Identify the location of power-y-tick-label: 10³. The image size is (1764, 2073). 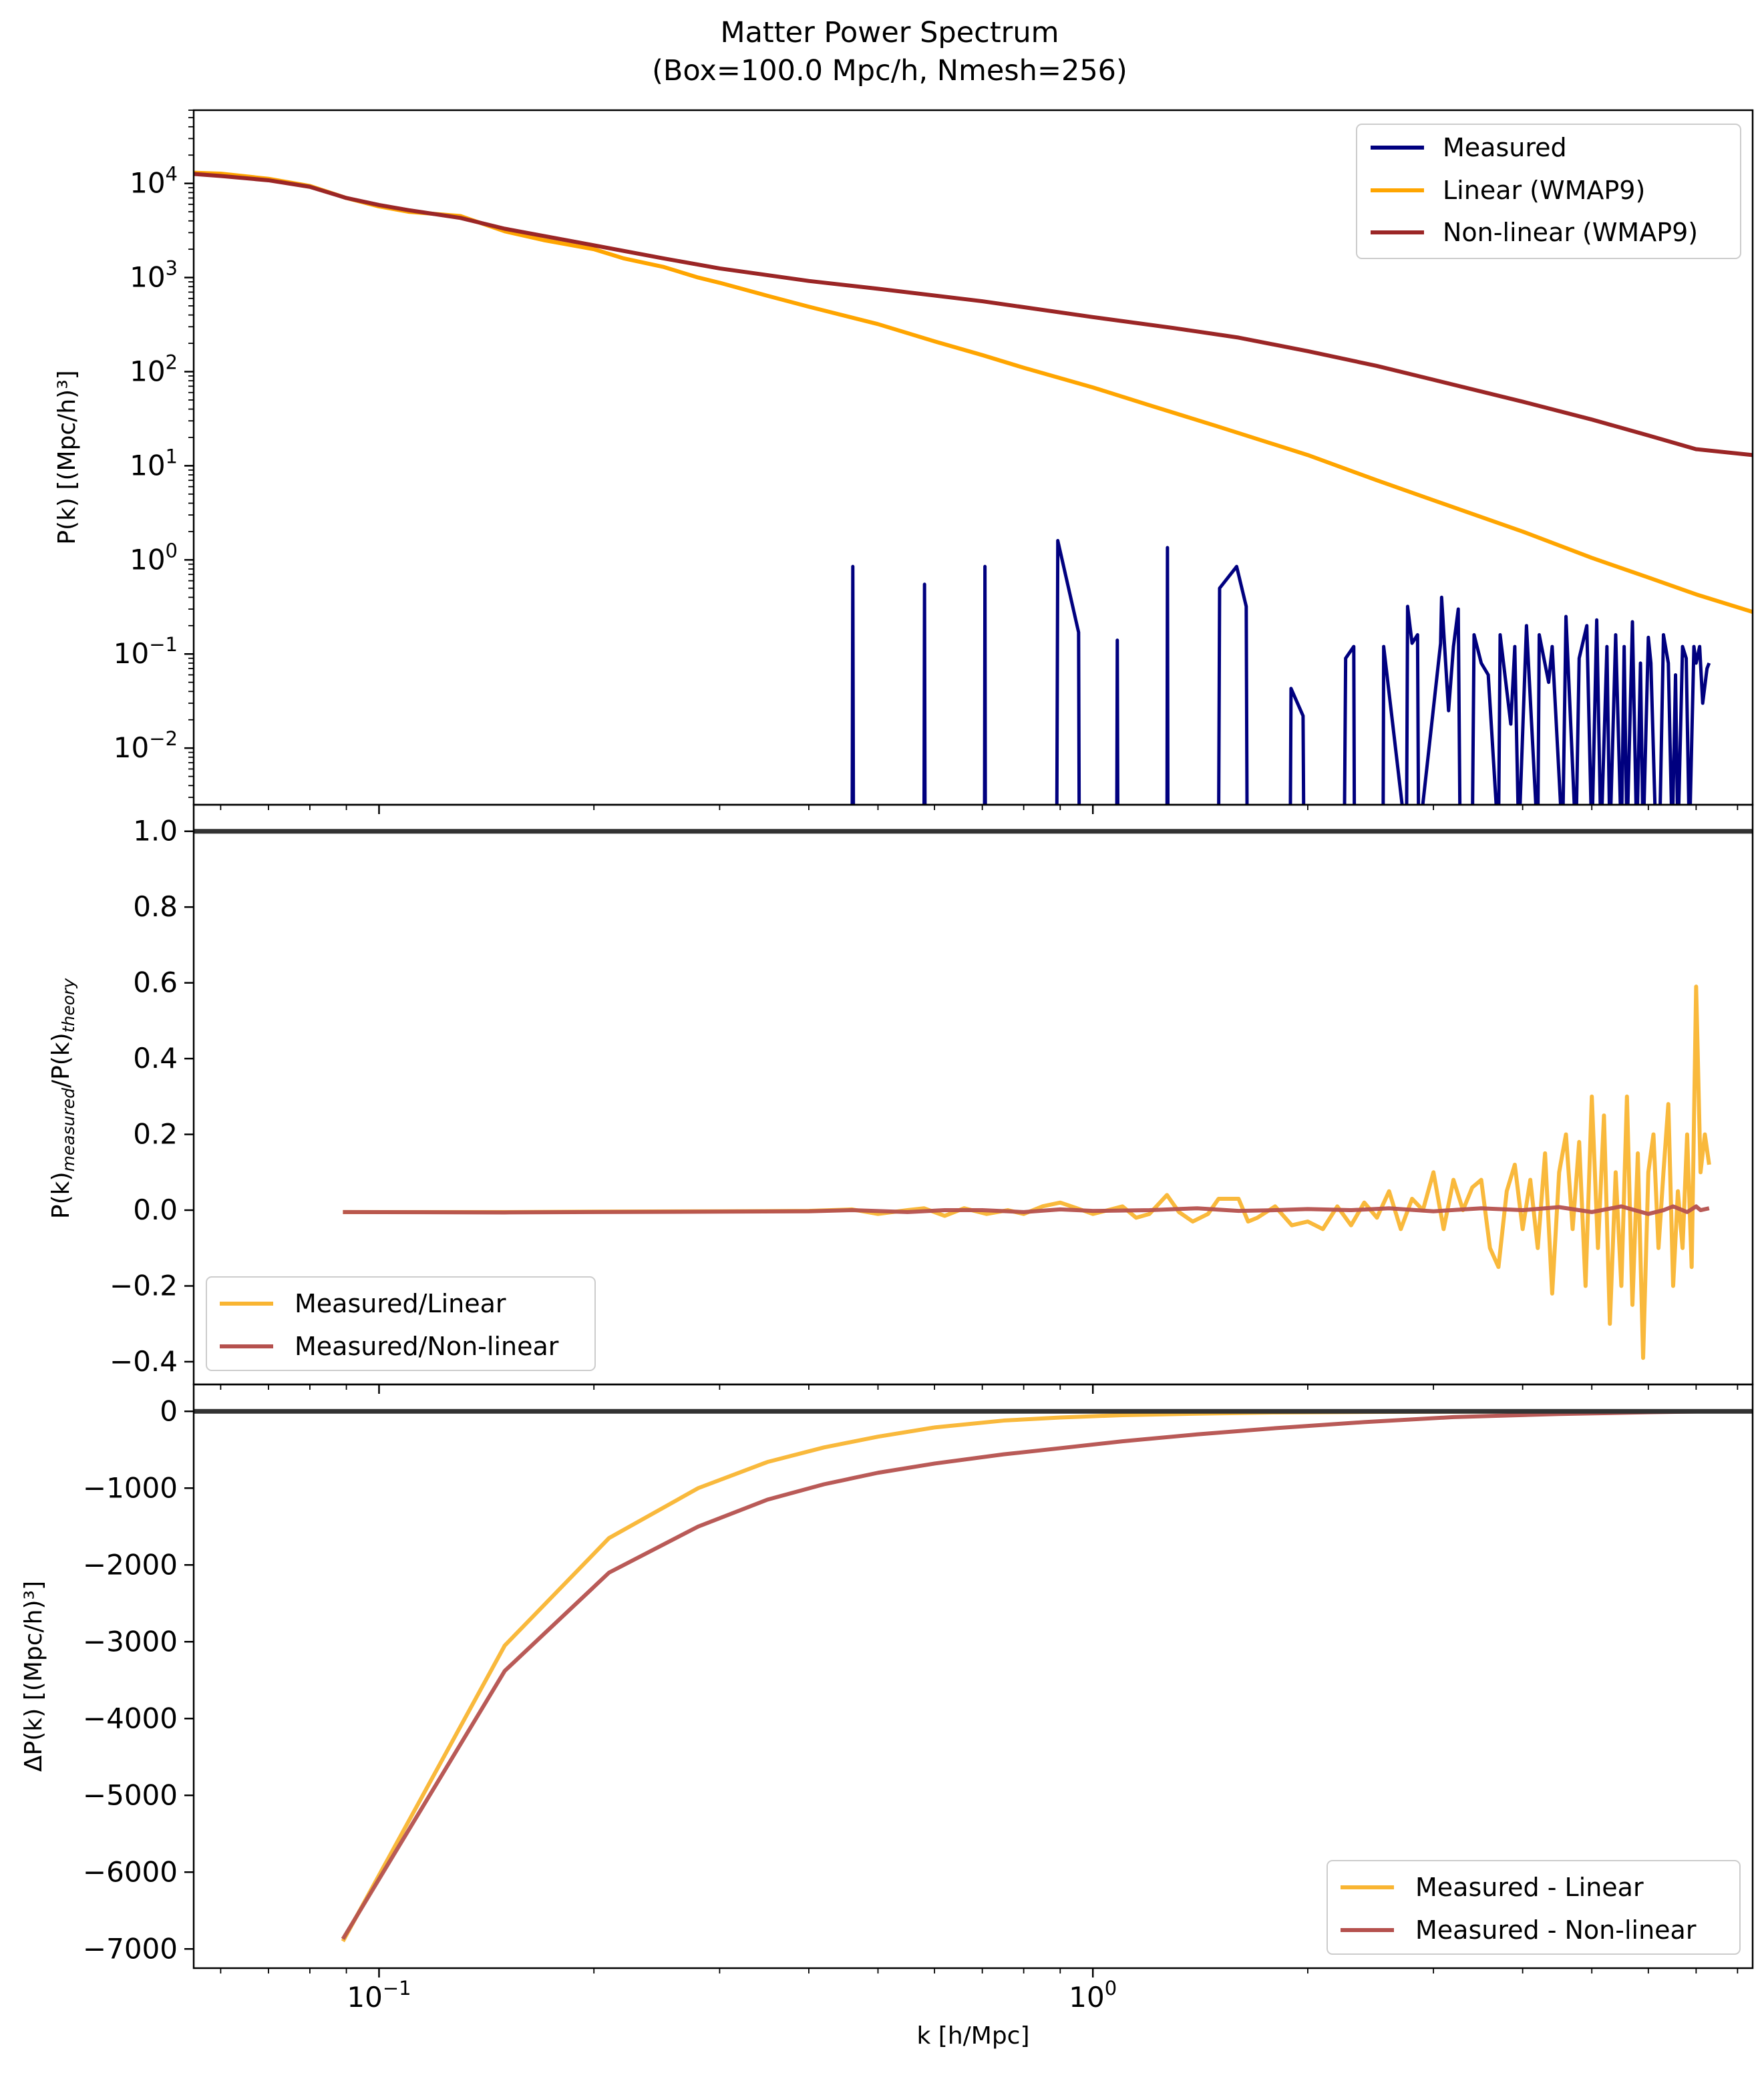
(154, 275).